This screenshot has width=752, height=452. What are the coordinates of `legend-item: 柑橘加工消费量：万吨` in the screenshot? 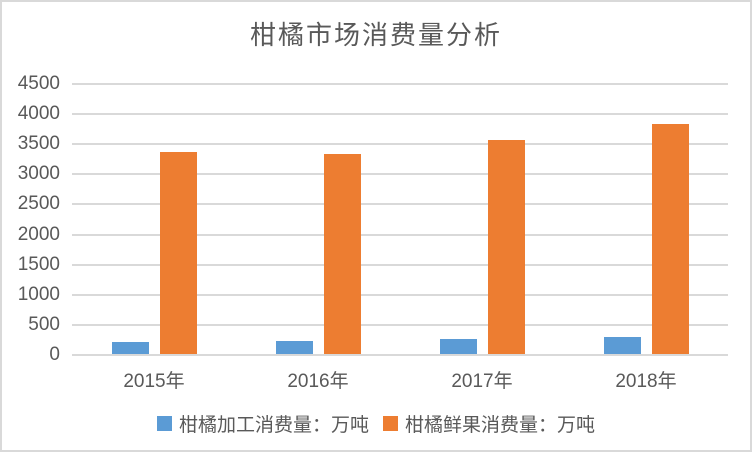 It's located at (262, 423).